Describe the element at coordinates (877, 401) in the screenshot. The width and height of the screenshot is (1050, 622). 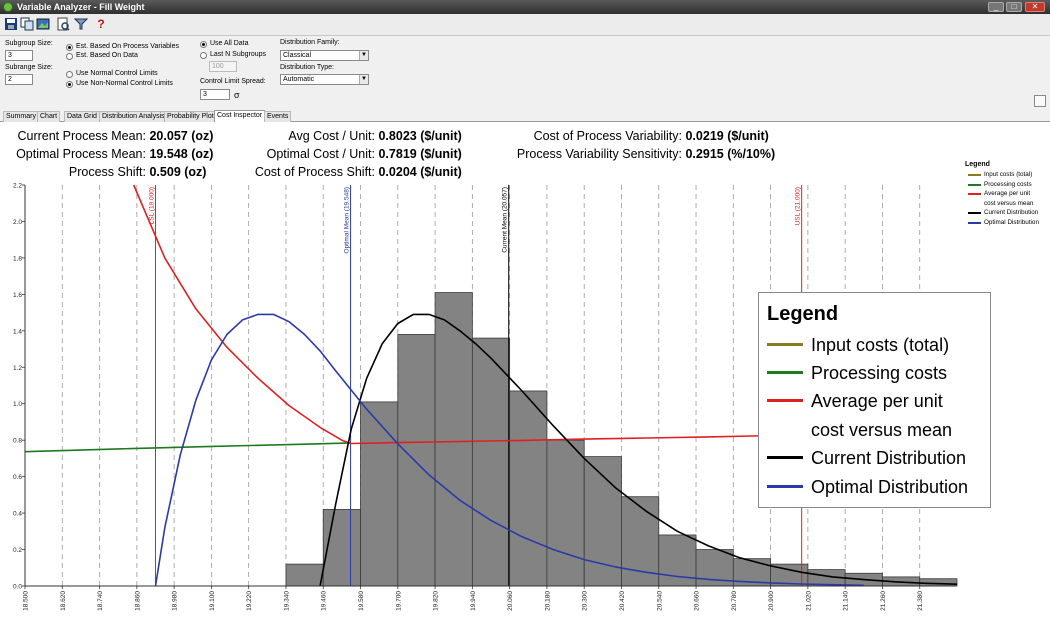
I see `legend-label: Average per unit` at that location.